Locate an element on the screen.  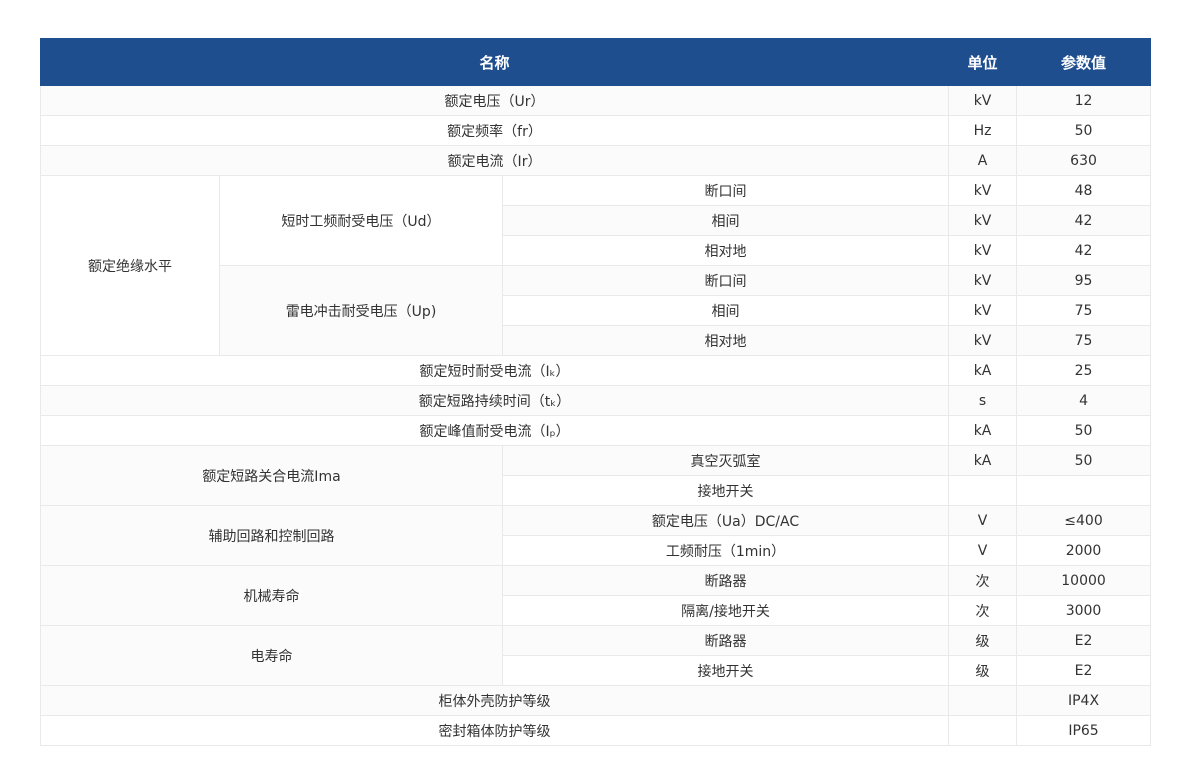
table-row: 密封箱体防护等级 IP65 is located at coordinates (595, 730).